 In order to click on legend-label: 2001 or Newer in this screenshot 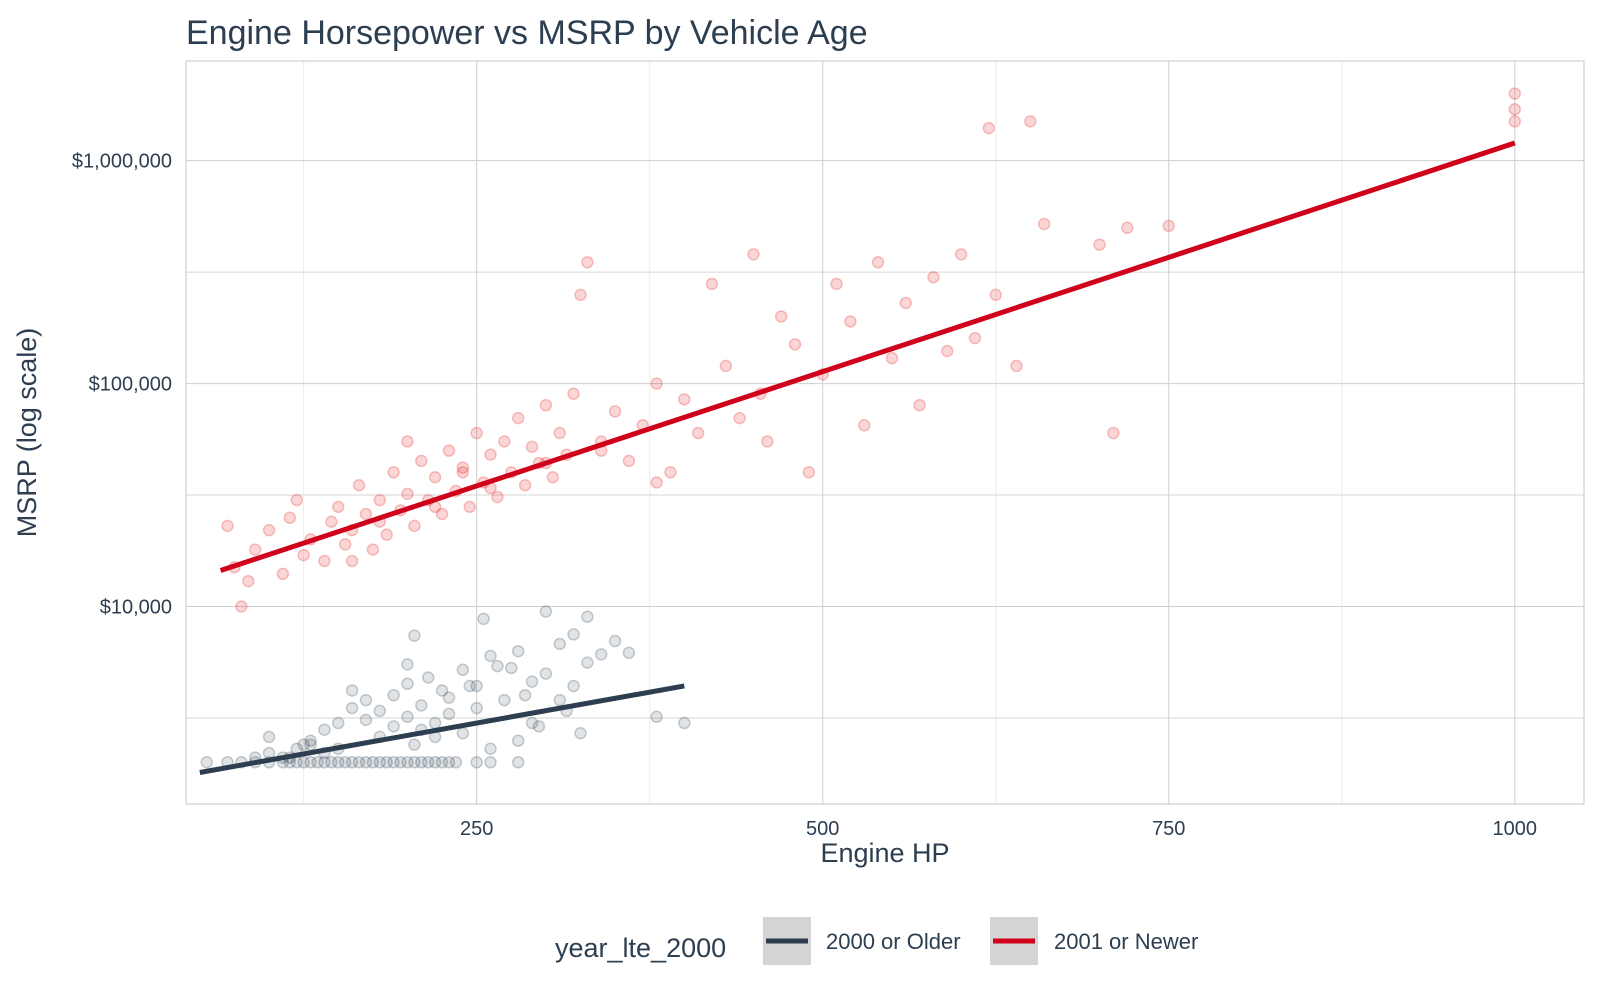, I will do `click(1126, 941)`.